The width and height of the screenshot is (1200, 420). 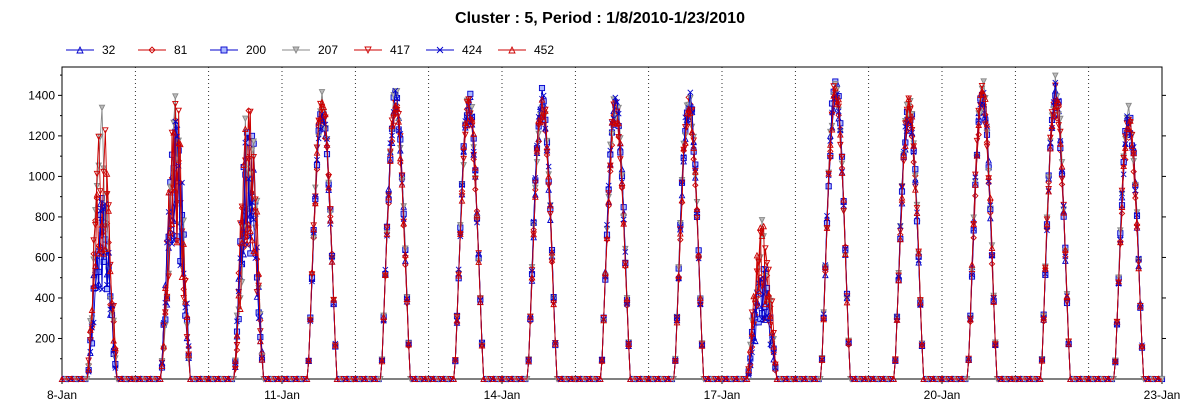 What do you see at coordinates (532, 50) in the screenshot?
I see `legend-item: 452` at bounding box center [532, 50].